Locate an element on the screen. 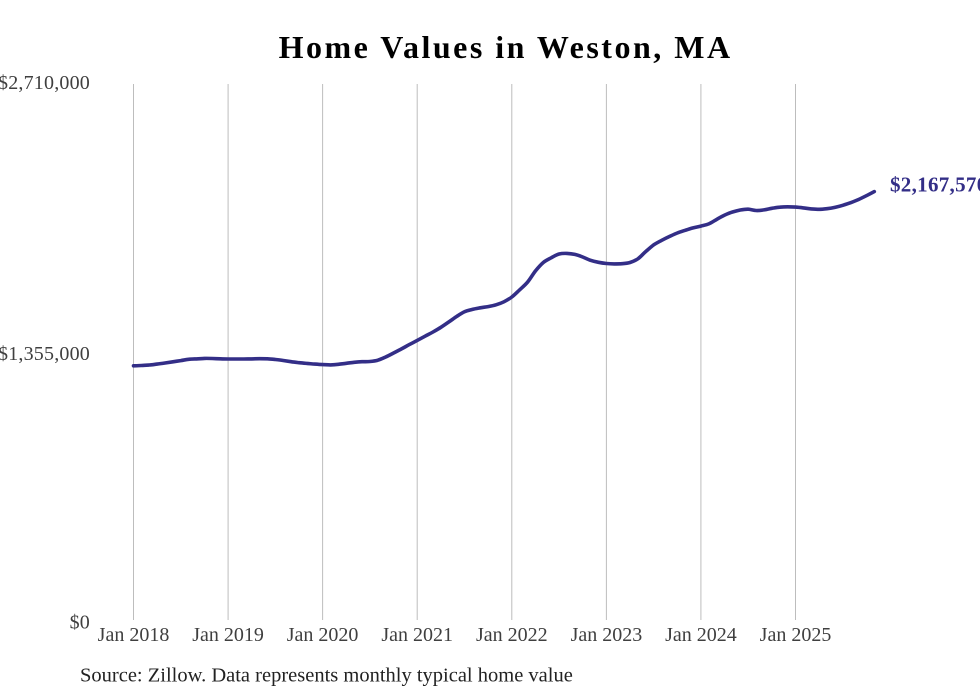  svg-text: $2,710,000 is located at coordinates (45, 83).